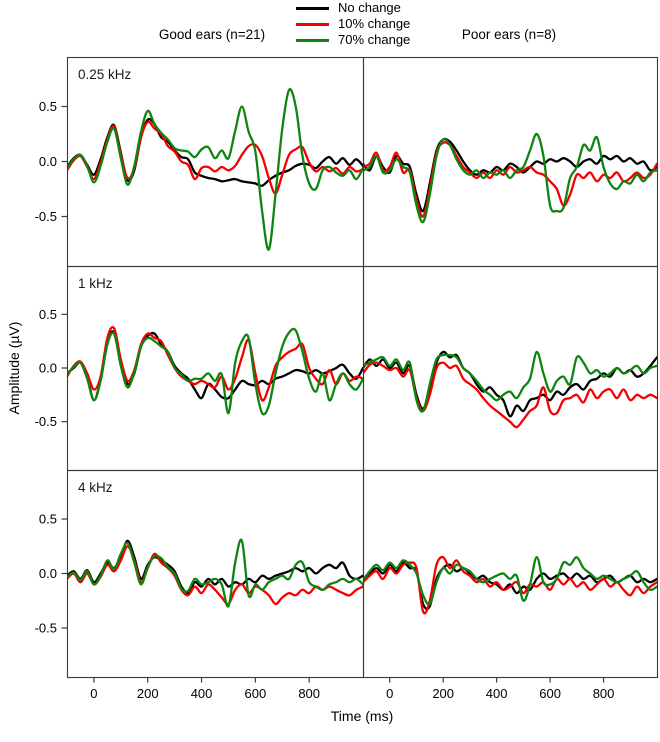 Image resolution: width=660 pixels, height=742 pixels. Describe the element at coordinates (374, 39) in the screenshot. I see `legend-item-label: 70% change` at that location.